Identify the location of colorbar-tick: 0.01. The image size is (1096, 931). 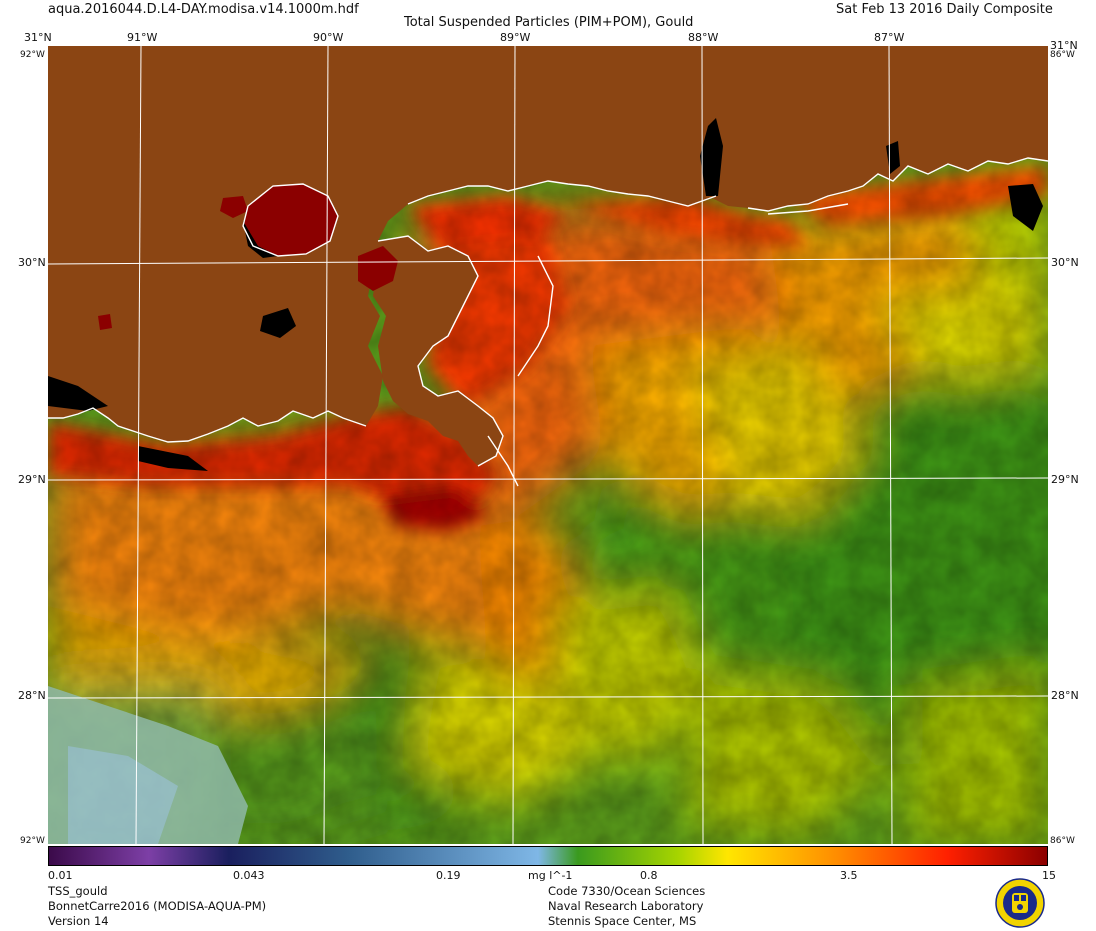
(60, 875).